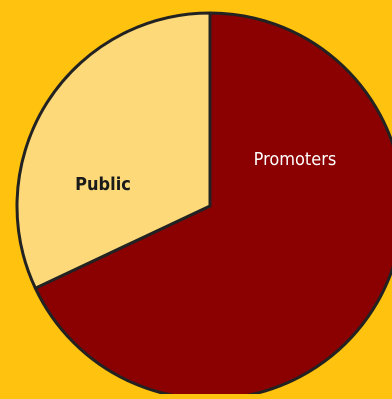 The image size is (392, 399). Describe the element at coordinates (103, 184) in the screenshot. I see `slice-label-public: Public` at that location.